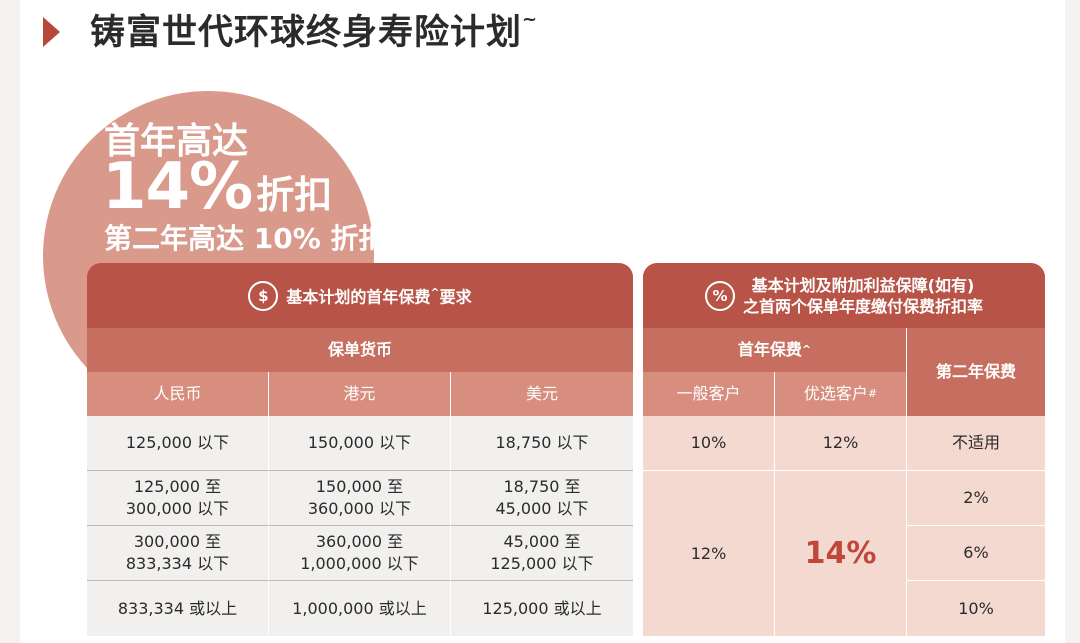  I want to click on table-cell: 150,000 以下, so click(360, 443).